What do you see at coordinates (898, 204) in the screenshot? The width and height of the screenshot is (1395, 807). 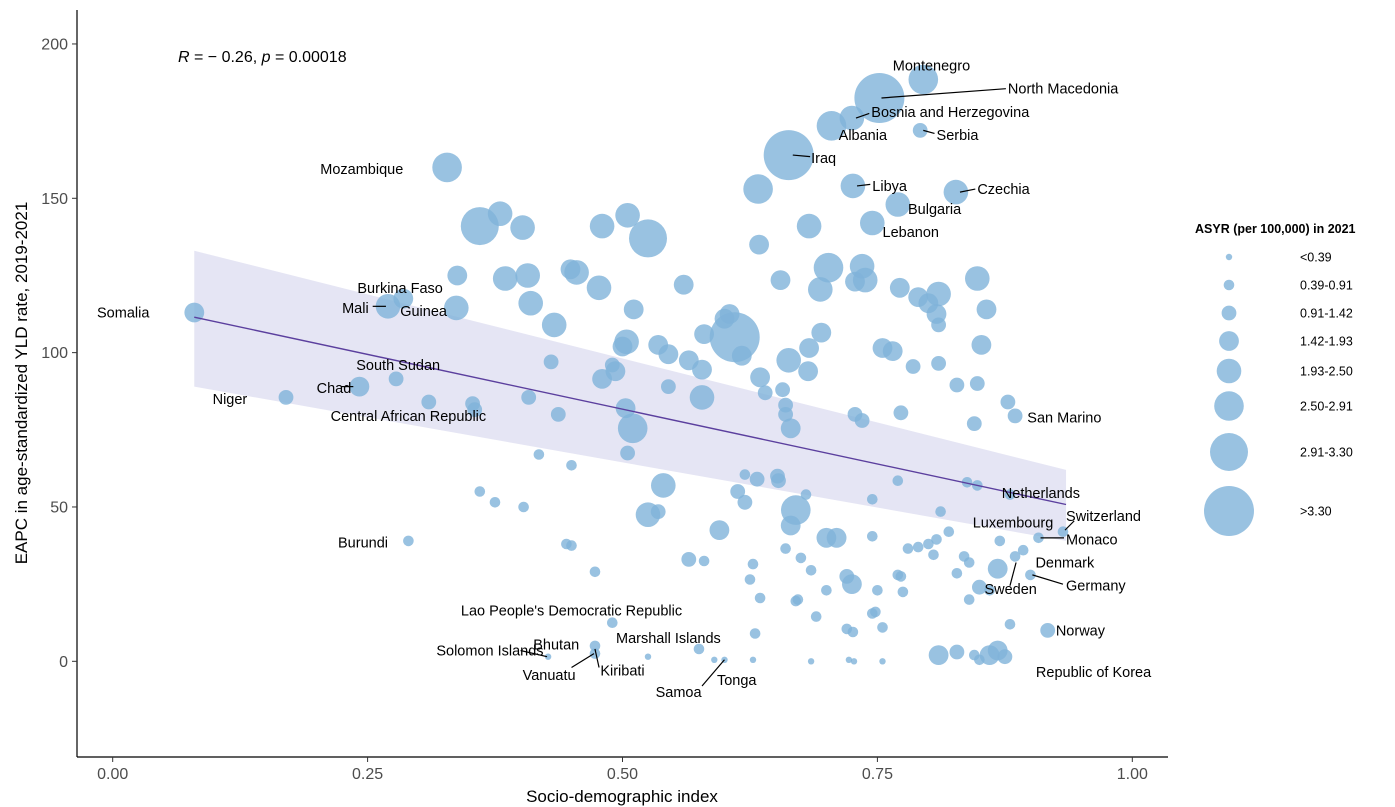 I see `point-bulgaria` at bounding box center [898, 204].